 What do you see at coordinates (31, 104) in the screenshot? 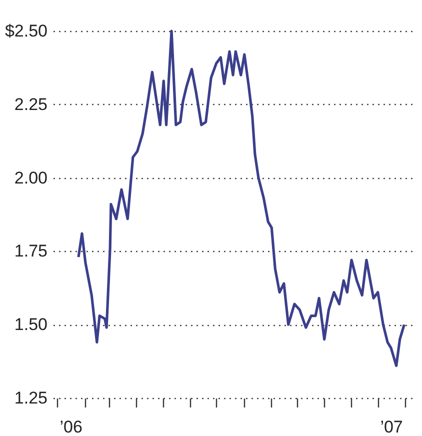
I see `y-tick-label: 2.25` at bounding box center [31, 104].